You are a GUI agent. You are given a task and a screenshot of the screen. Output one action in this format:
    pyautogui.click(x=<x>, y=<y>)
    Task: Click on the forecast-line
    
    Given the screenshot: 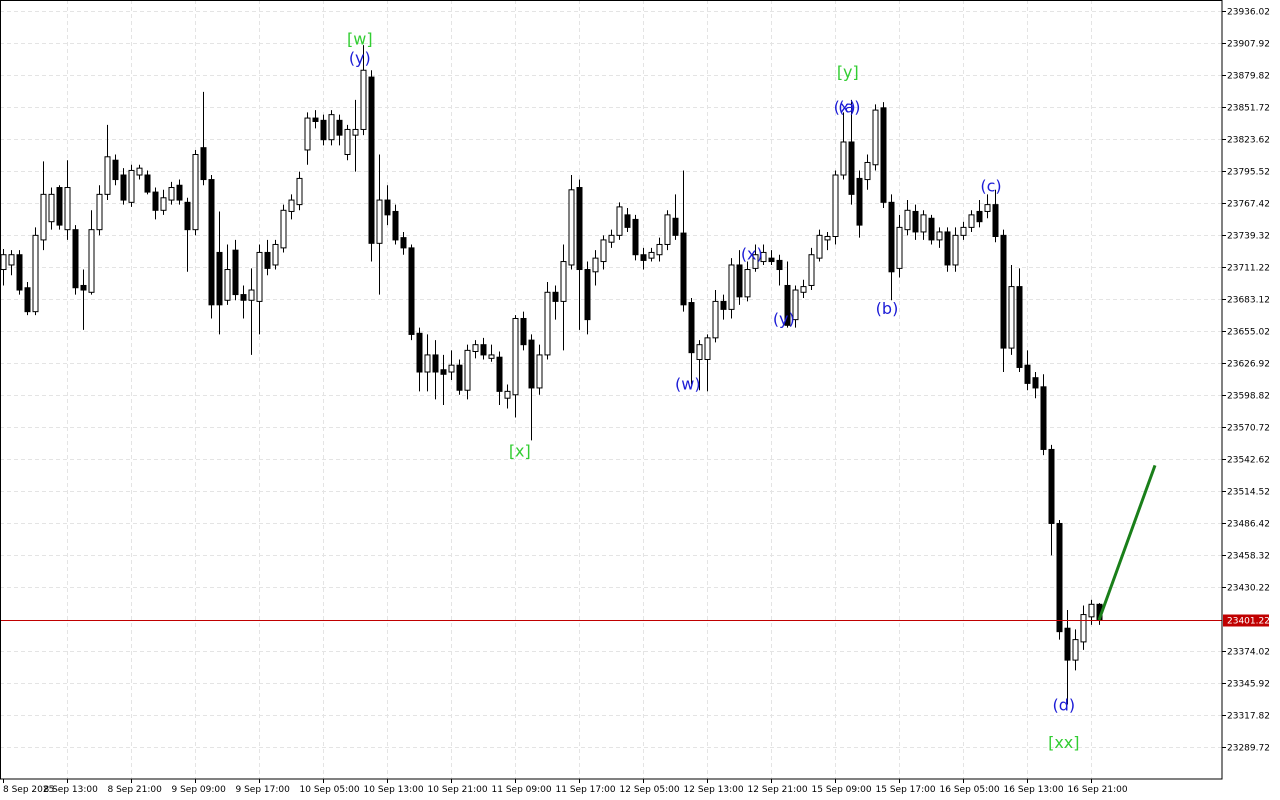 What is the action you would take?
    pyautogui.click(x=1127, y=542)
    